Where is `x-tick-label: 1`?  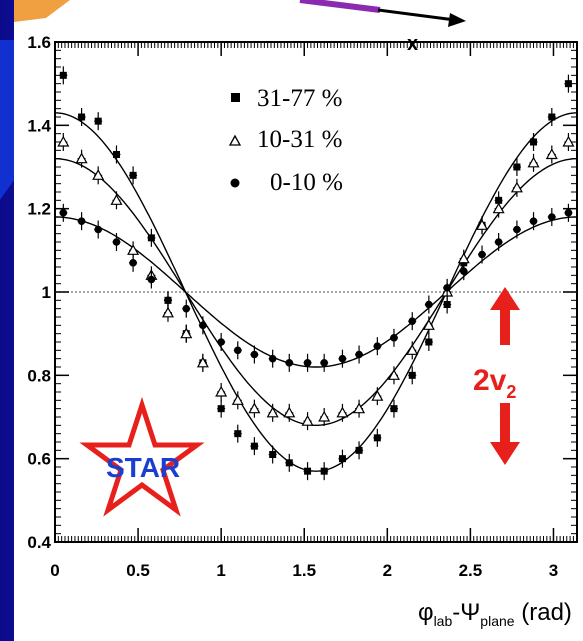 x-tick-label: 1 is located at coordinates (220, 570).